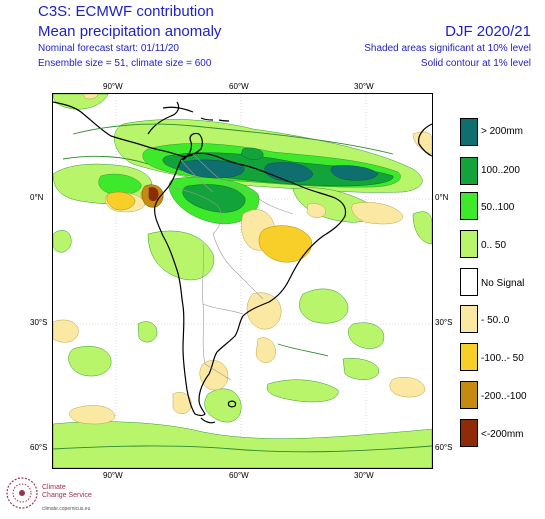 The image size is (545, 519). Describe the element at coordinates (126, 11) in the screenshot. I see `title-line-1: C3S: ECMWF contribution` at that location.